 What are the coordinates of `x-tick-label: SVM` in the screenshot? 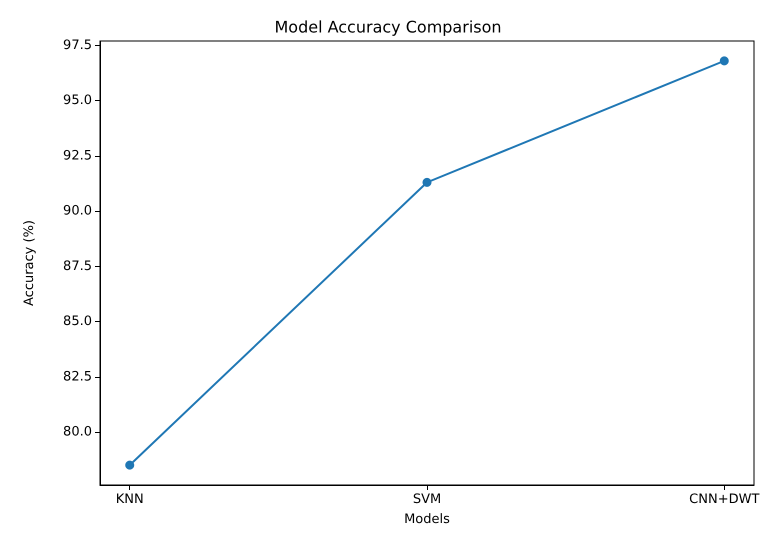 It's located at (427, 499).